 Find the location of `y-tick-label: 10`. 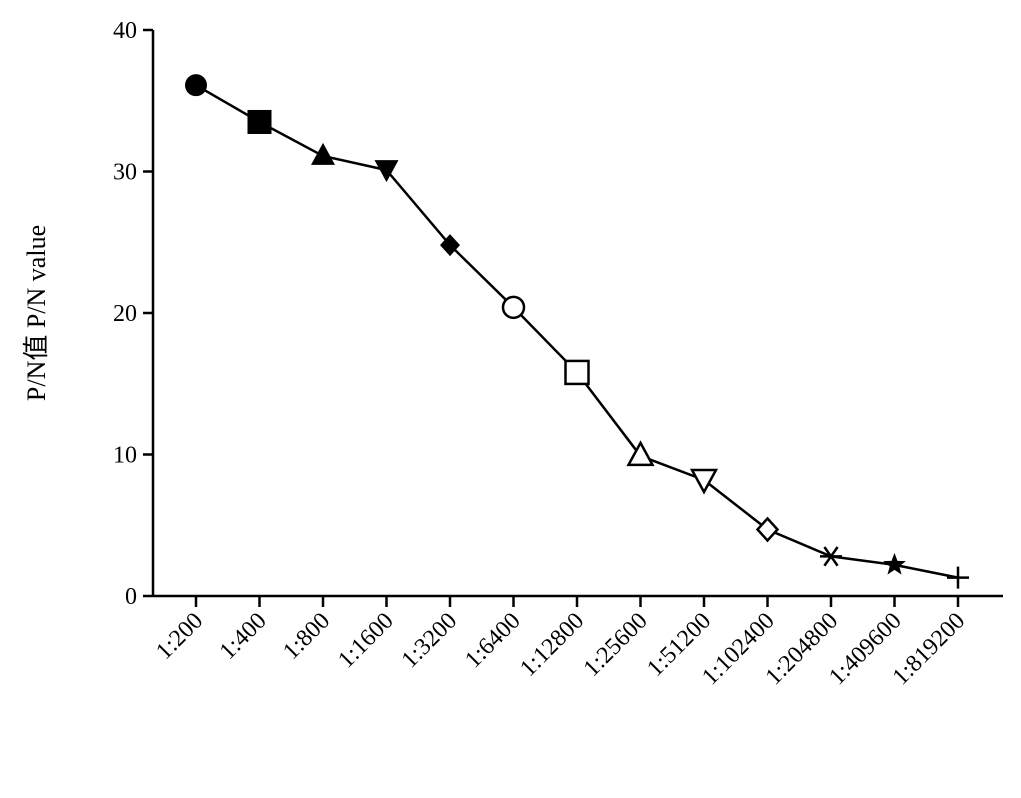

y-tick-label: 10 is located at coordinates (125, 456).